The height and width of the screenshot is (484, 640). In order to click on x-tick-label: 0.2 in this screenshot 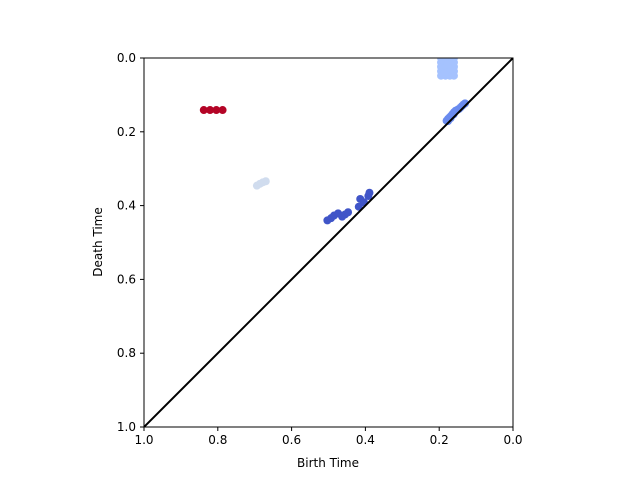, I will do `click(439, 440)`.